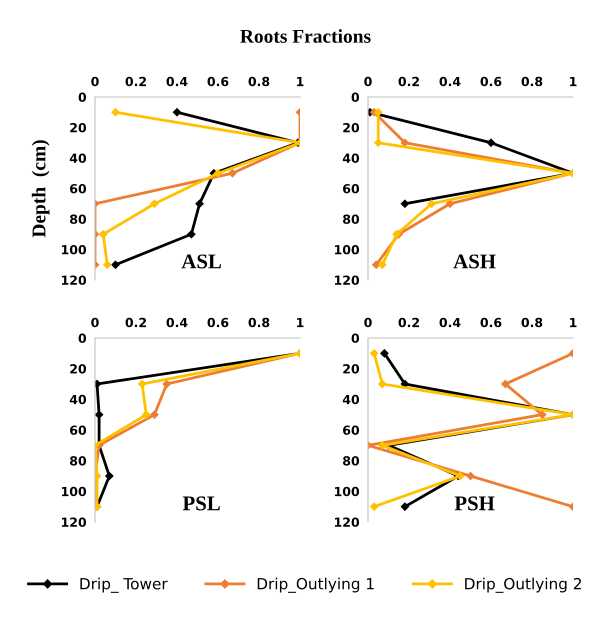  Describe the element at coordinates (124, 585) in the screenshot. I see `legend-label: Drip_ Tower` at that location.